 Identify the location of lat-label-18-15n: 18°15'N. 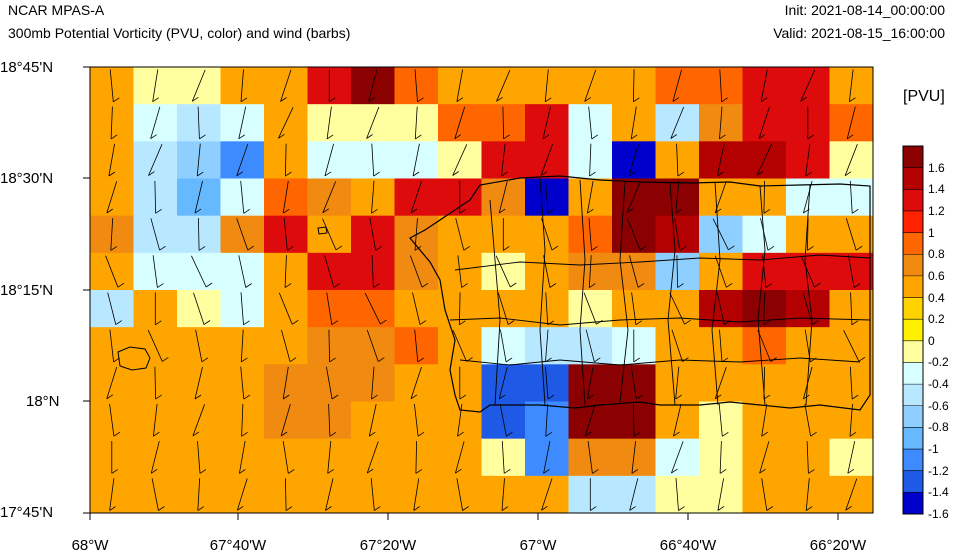
(27, 290).